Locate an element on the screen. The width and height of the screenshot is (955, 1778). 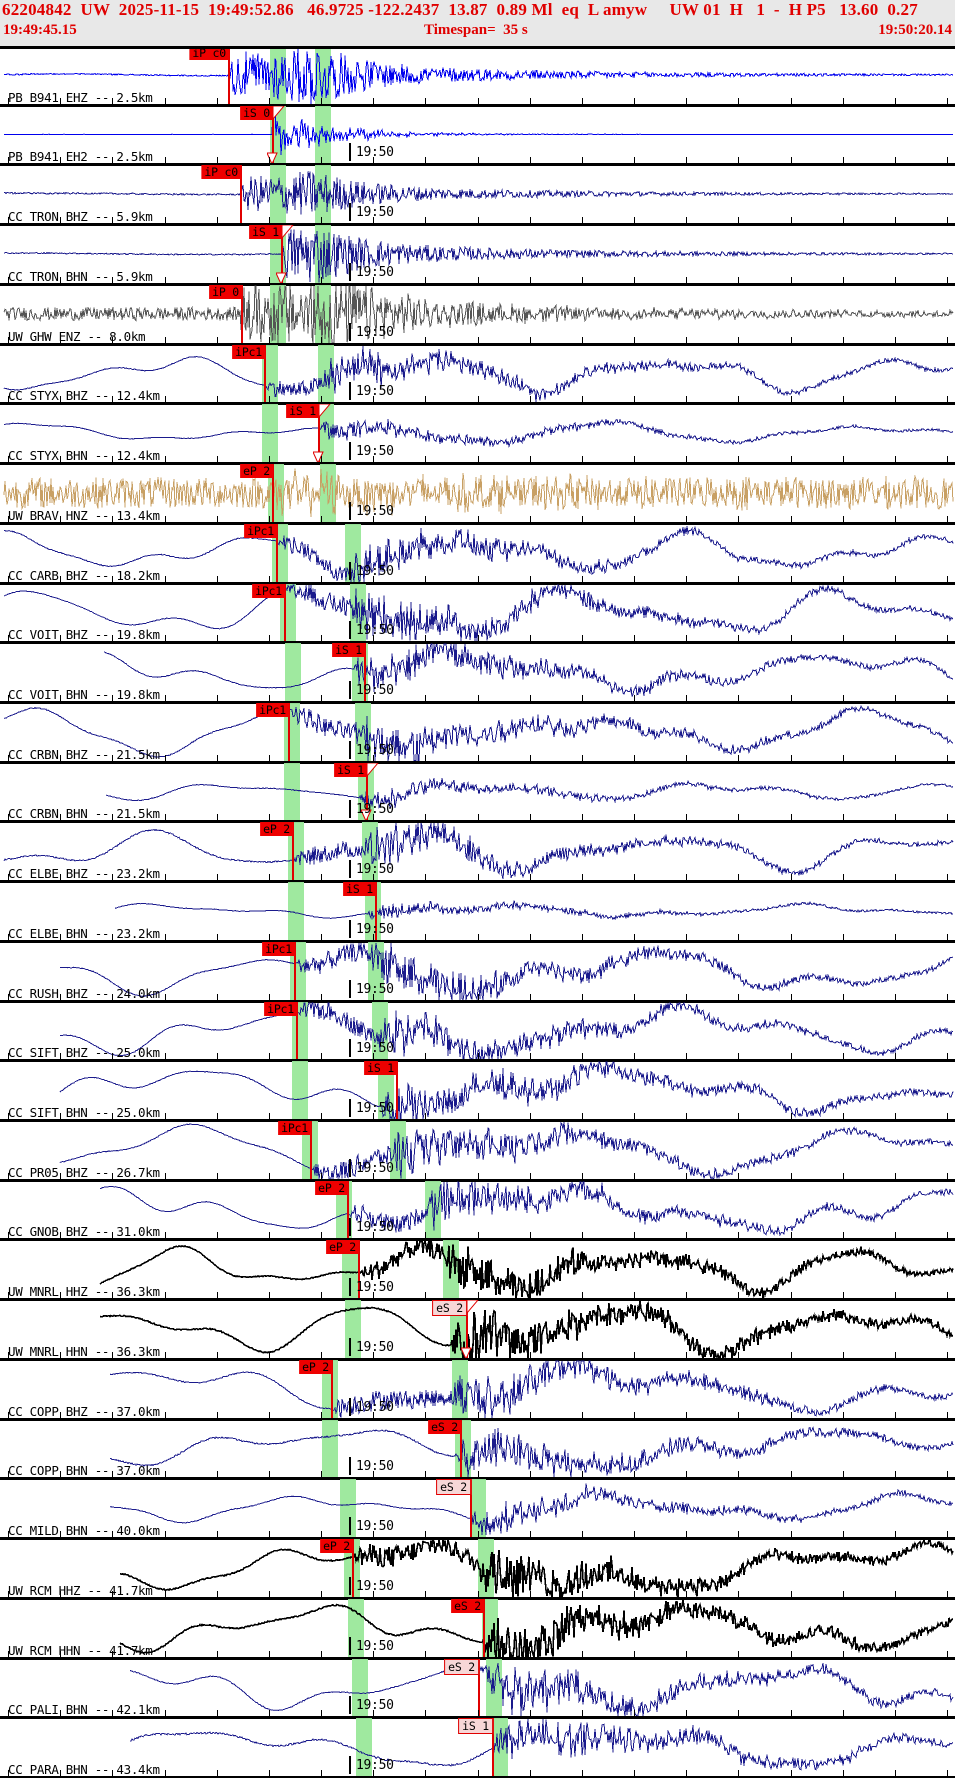
trace-row: iPc1 19:50 CC RUSH BHZ -- 24.0km is located at coordinates (477, 972).